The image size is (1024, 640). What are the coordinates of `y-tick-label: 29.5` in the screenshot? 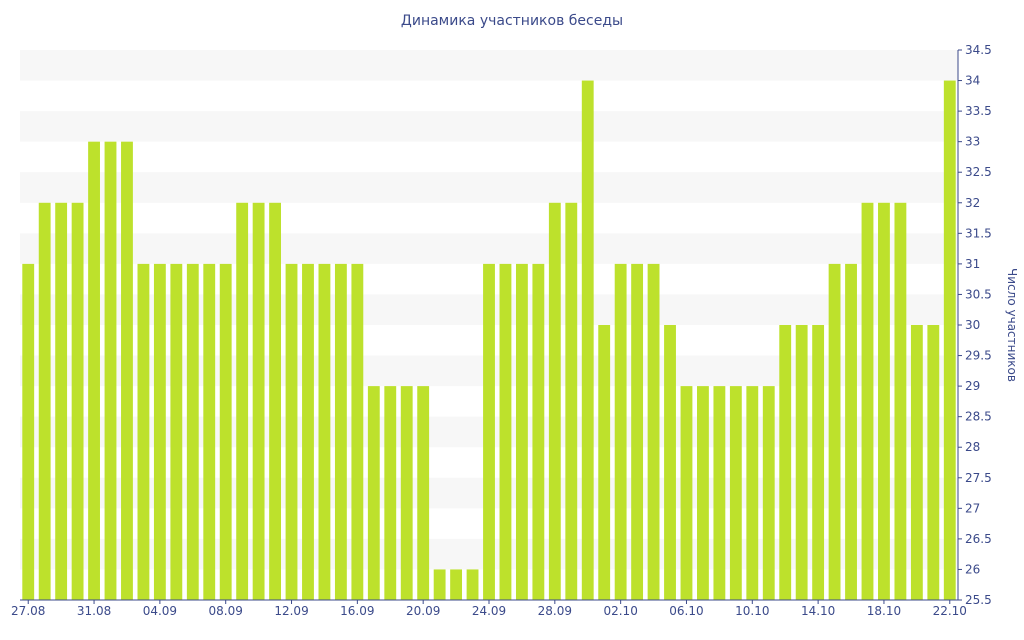 It's located at (978, 356).